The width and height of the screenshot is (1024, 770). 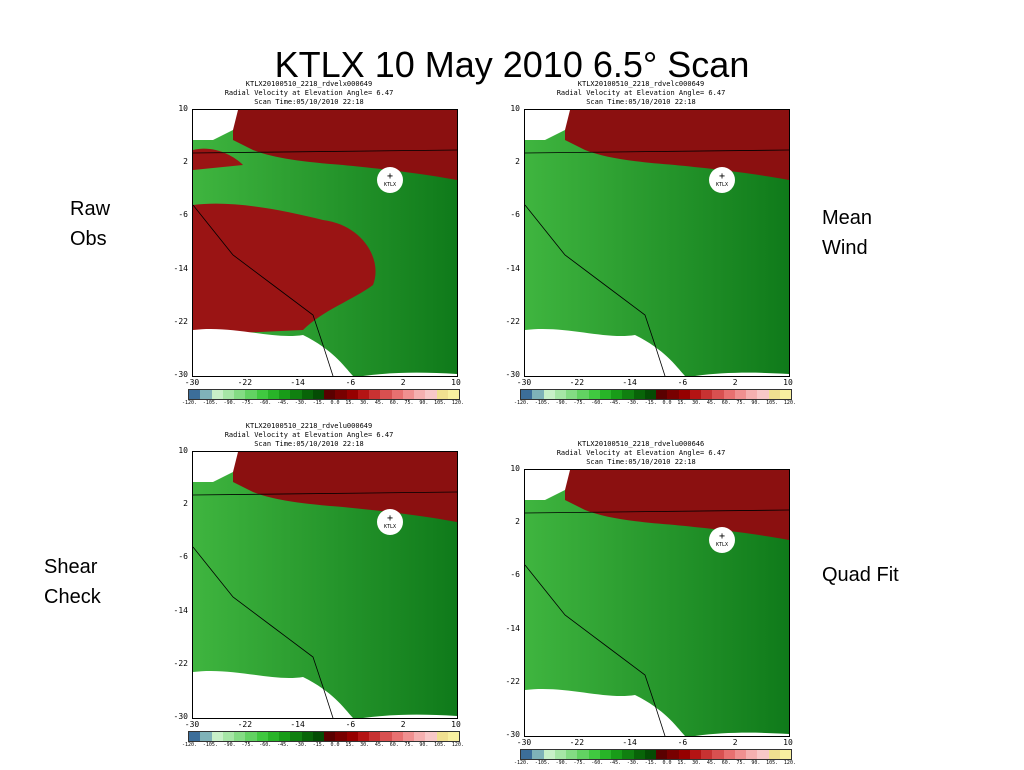 I want to click on panel-header-line: KTLX20100510_2218_rdvelc000649, so click(x=641, y=84).